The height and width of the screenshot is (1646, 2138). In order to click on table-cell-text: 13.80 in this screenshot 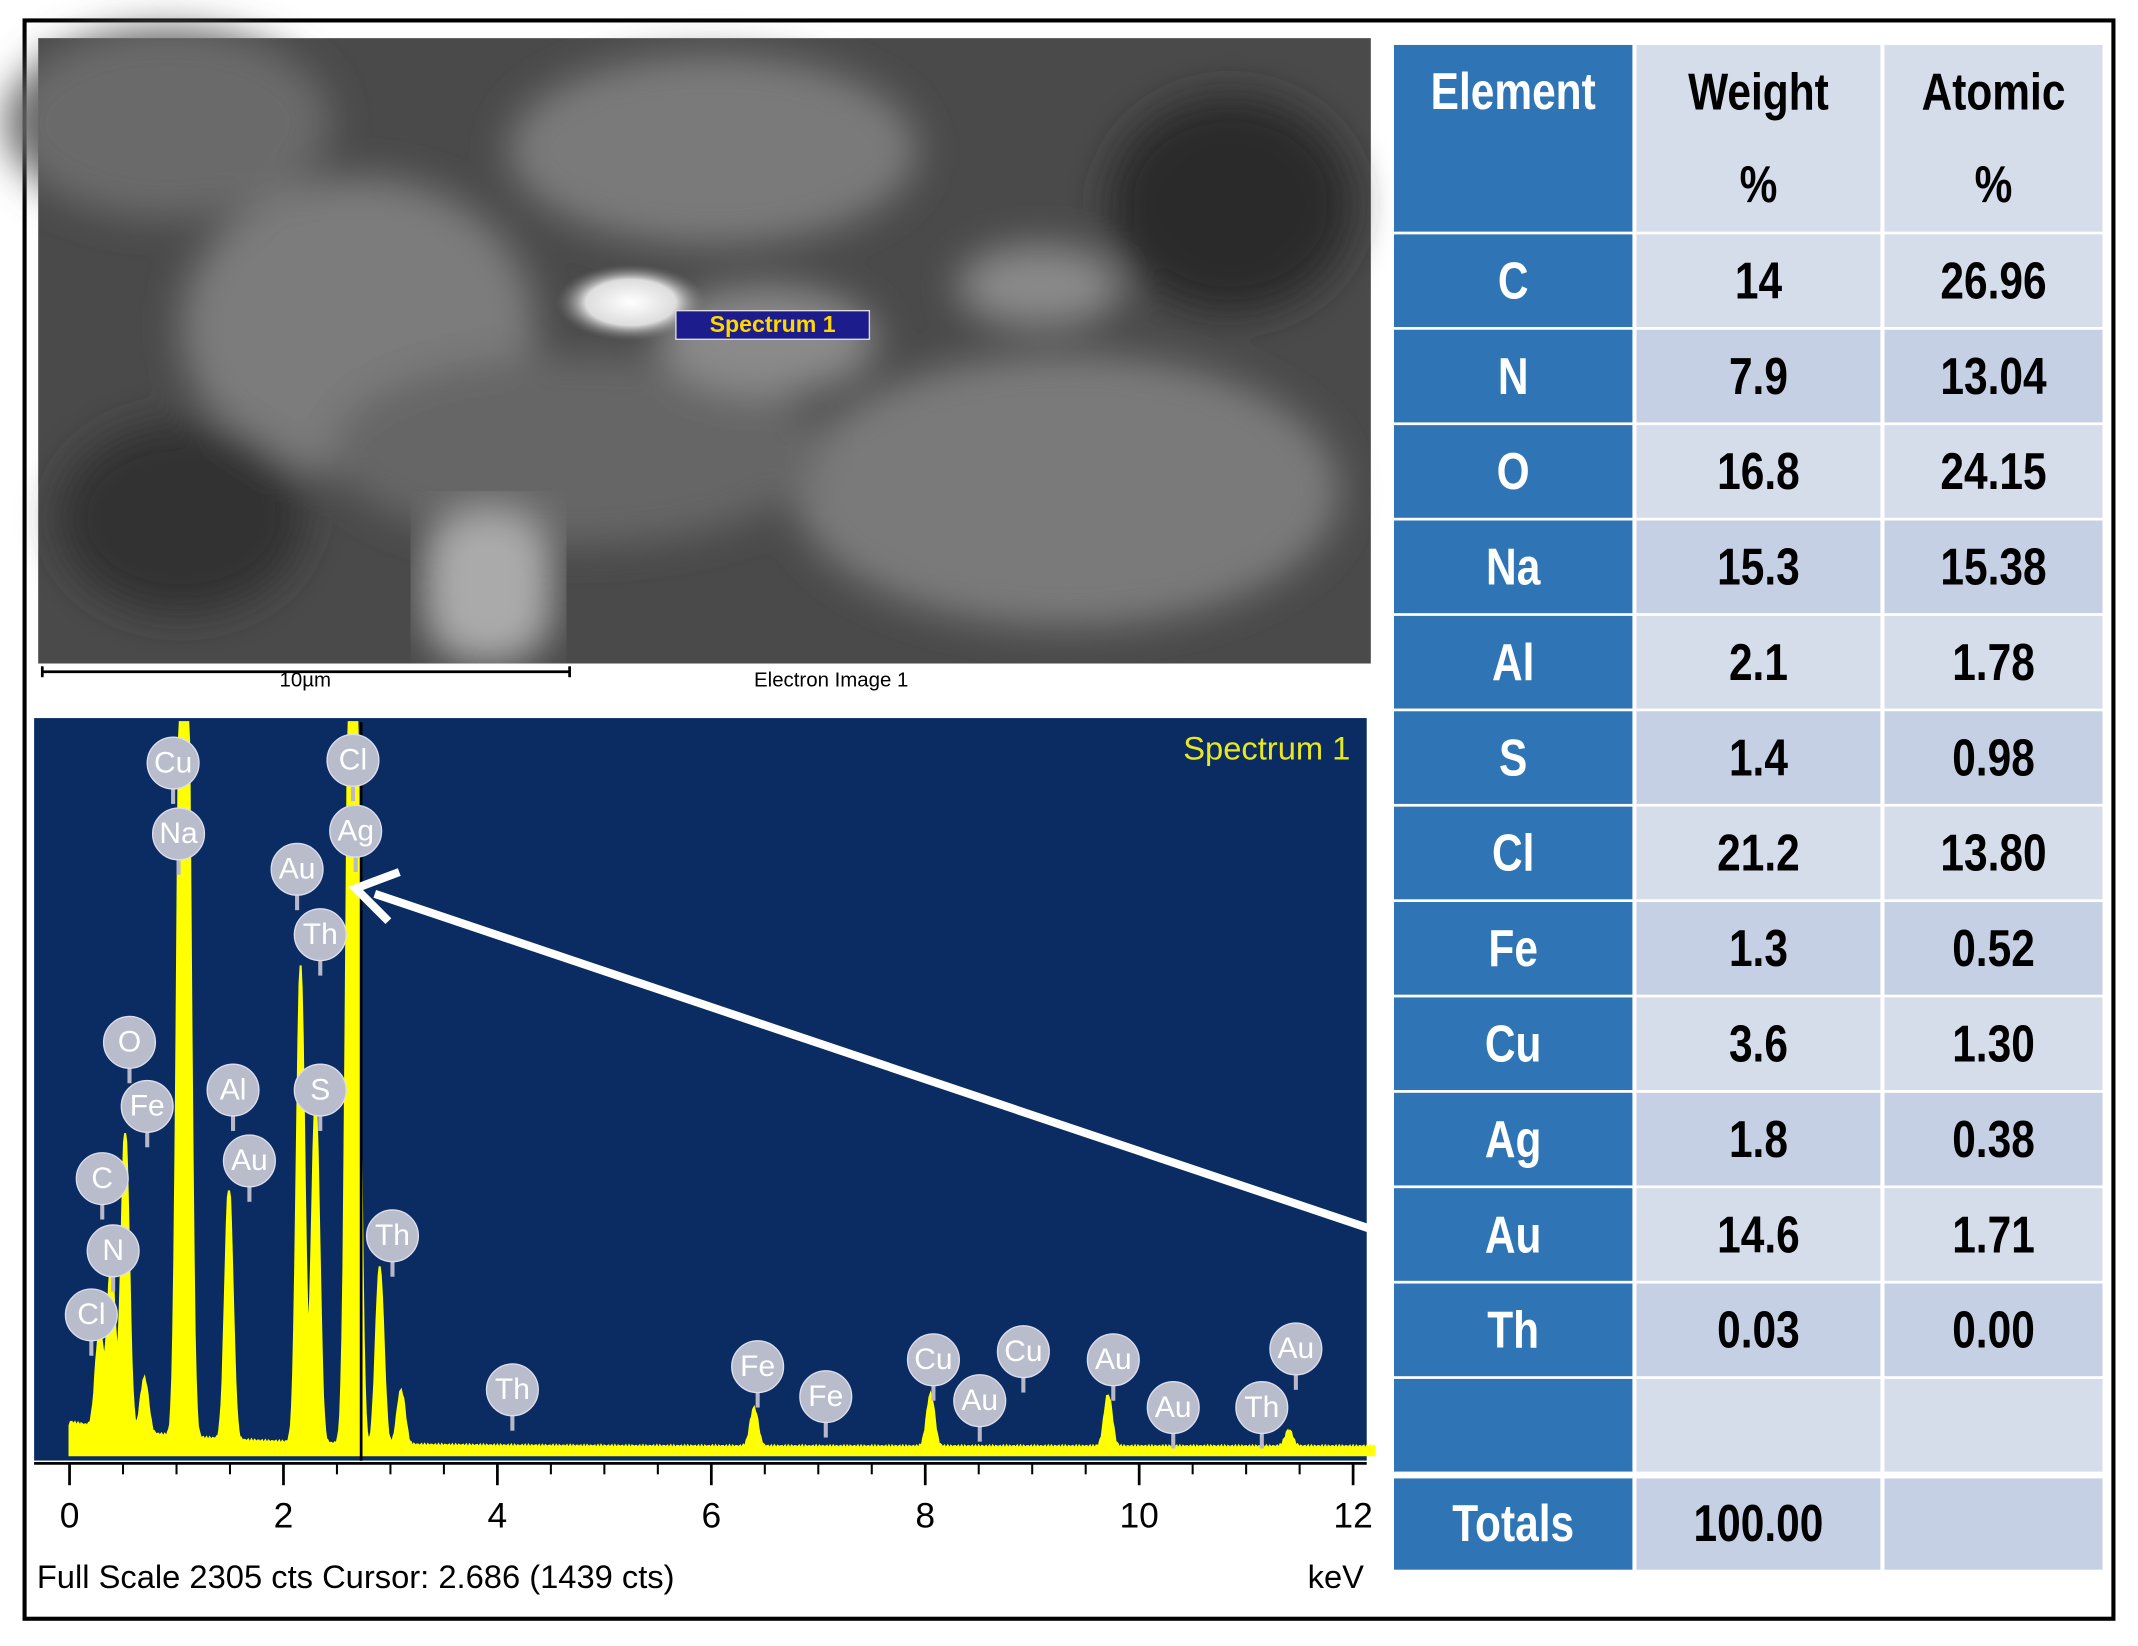, I will do `click(1993, 854)`.